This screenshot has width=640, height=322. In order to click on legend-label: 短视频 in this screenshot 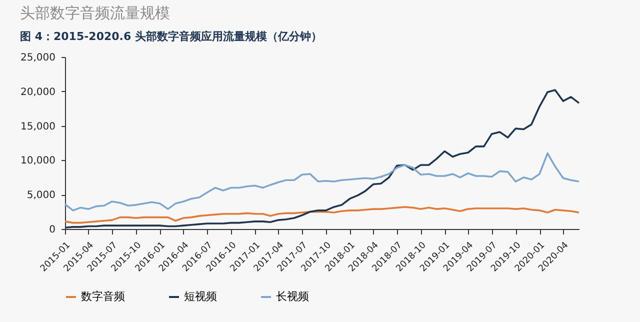, I will do `click(200, 296)`.